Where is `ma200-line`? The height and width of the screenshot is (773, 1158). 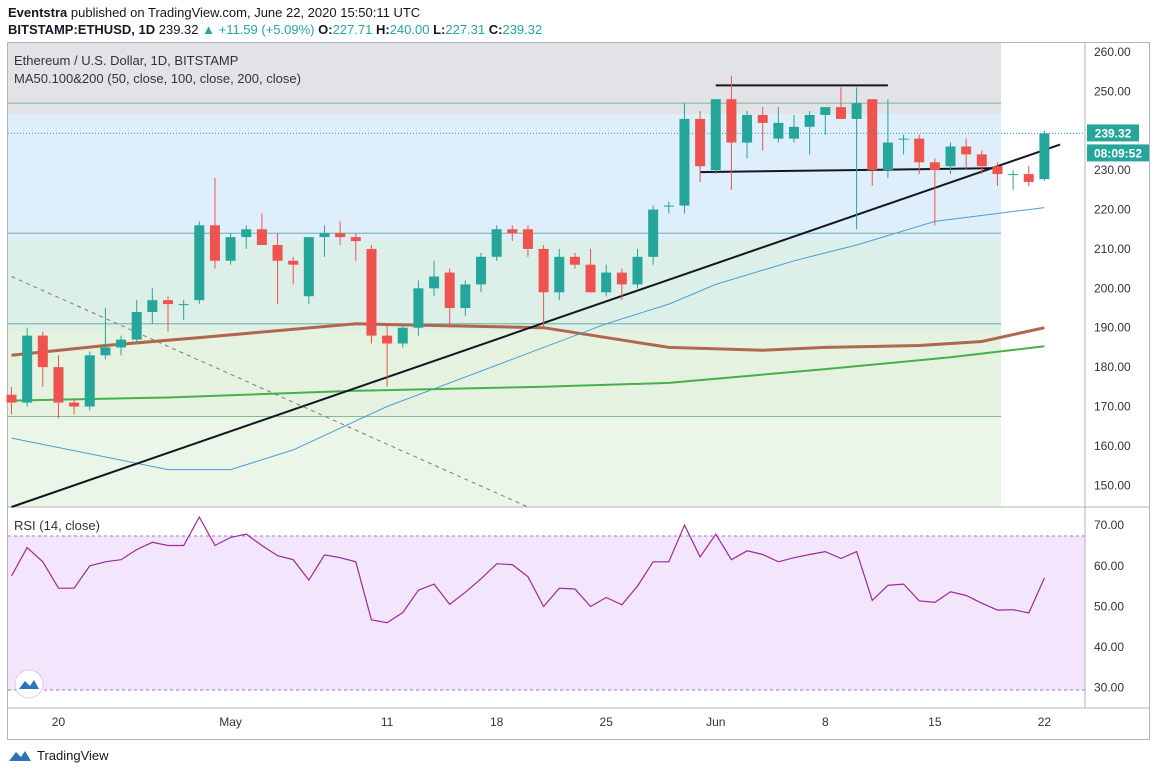 ma200-line is located at coordinates (528, 373).